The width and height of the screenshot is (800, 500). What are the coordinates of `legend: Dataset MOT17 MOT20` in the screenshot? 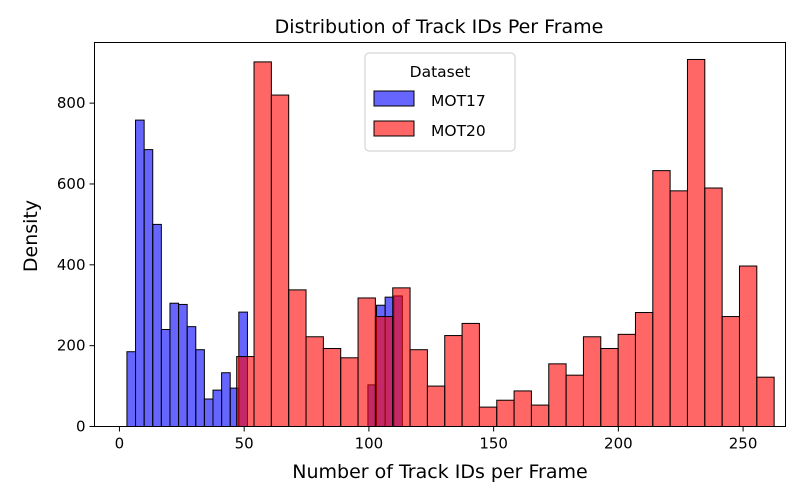 It's located at (440, 102).